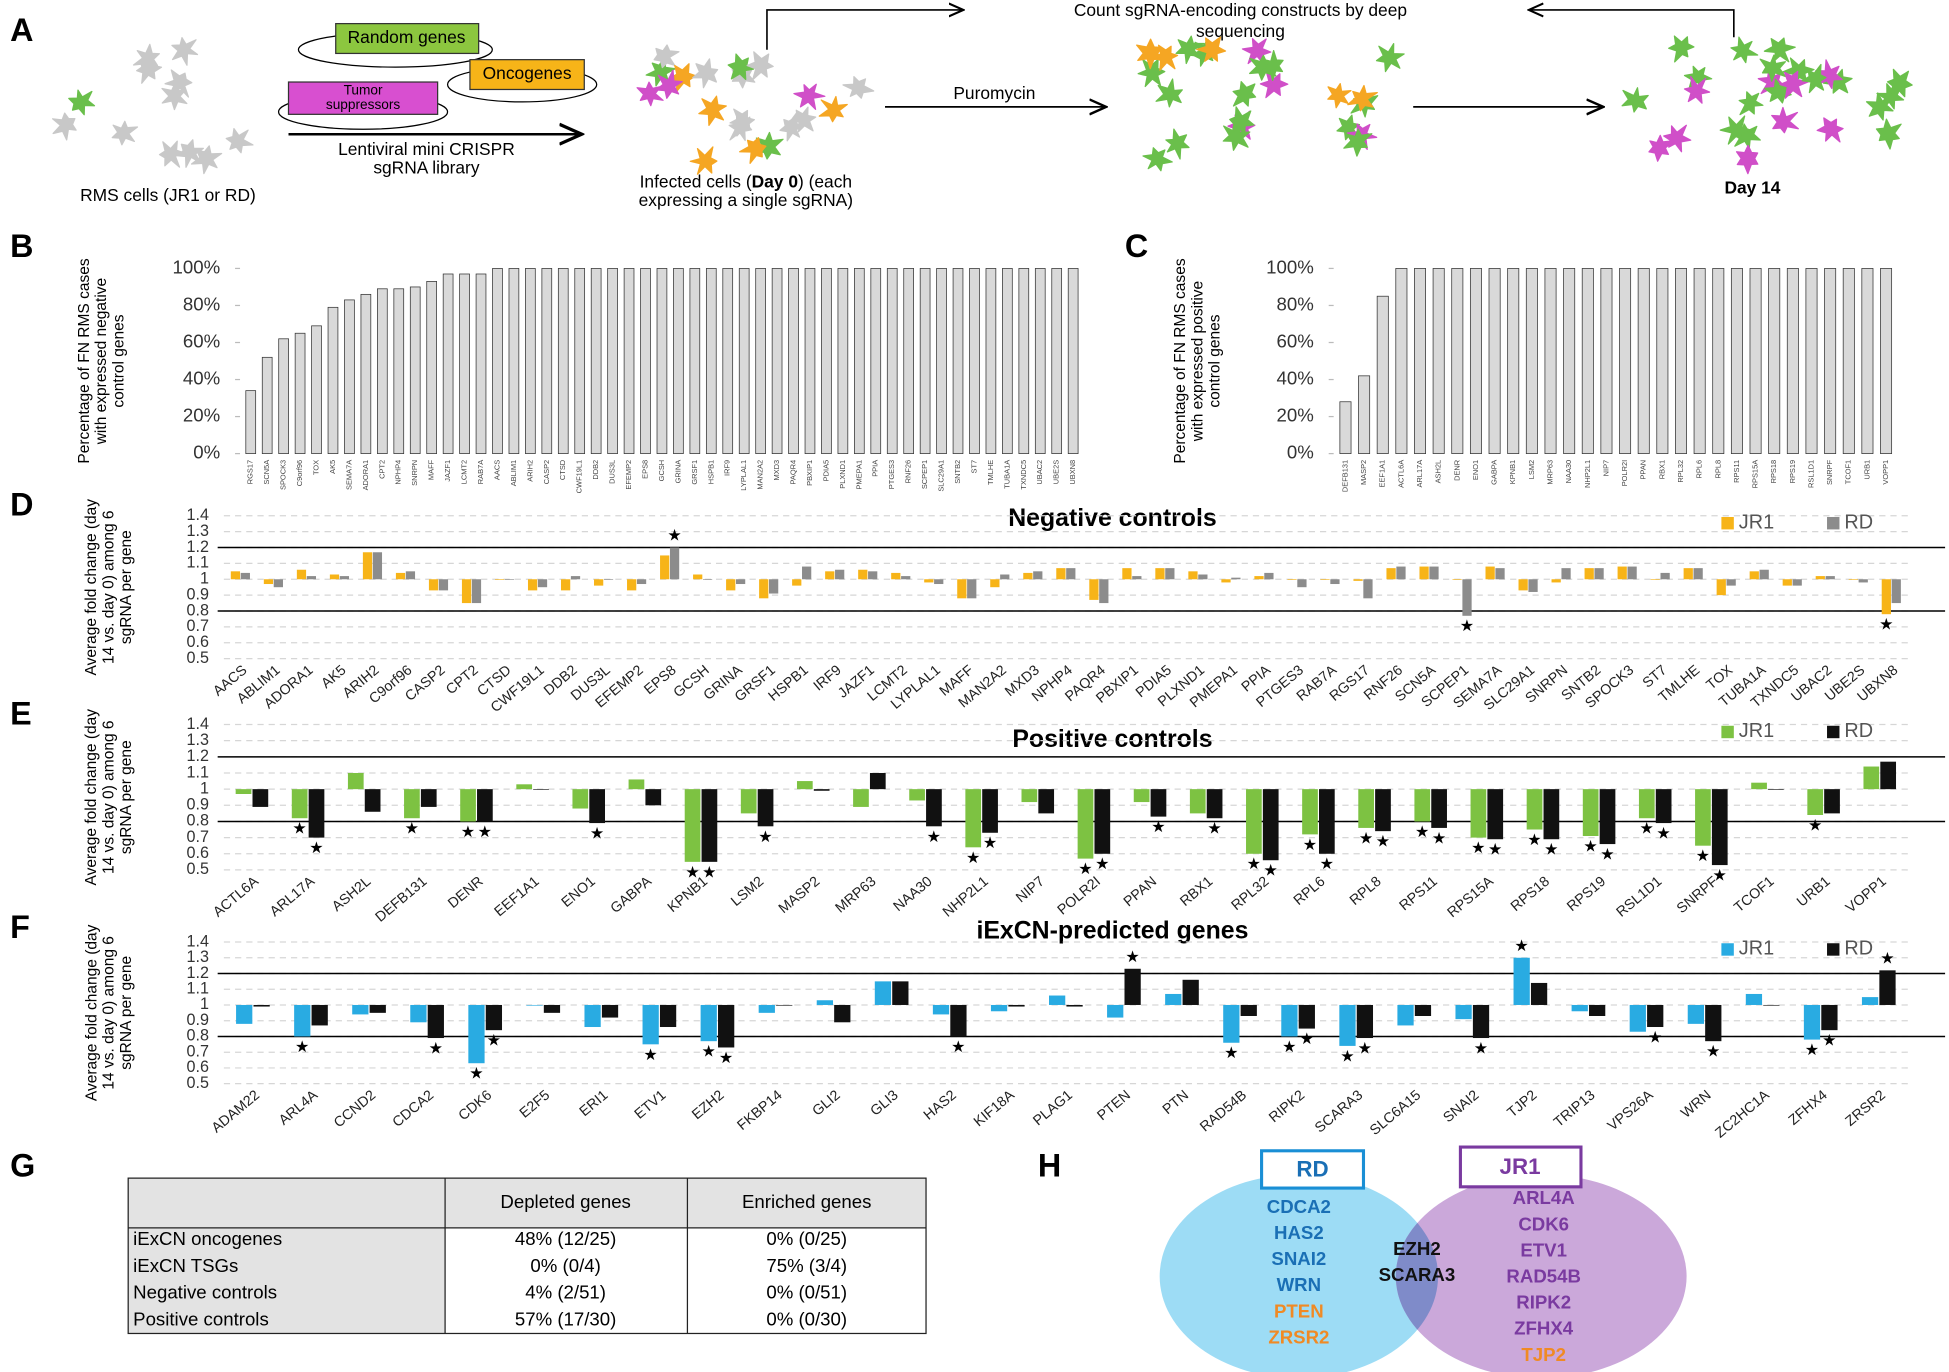 This screenshot has width=1949, height=1372. I want to click on caption-part: Day 0, so click(775, 181).